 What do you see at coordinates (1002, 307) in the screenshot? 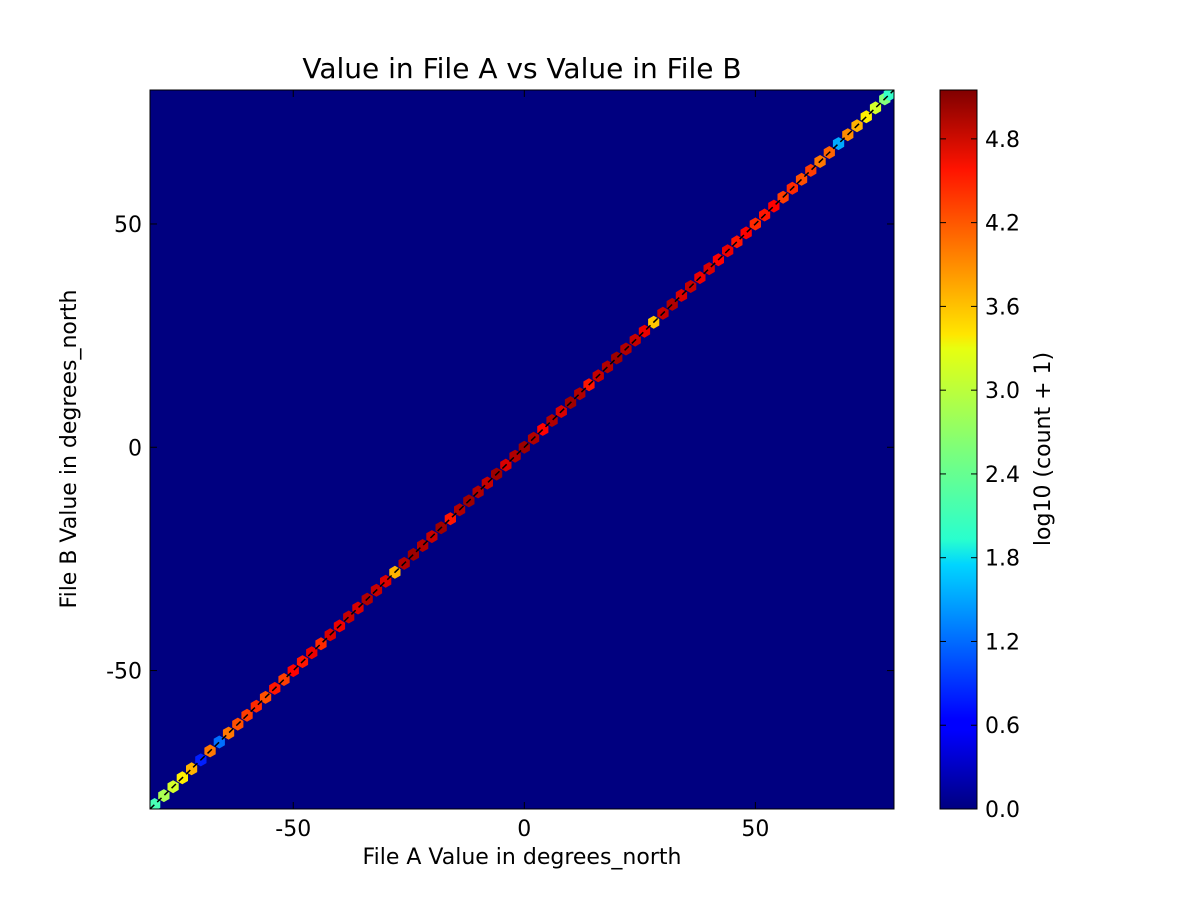
I see `colorbar-tick-label: 3.6` at bounding box center [1002, 307].